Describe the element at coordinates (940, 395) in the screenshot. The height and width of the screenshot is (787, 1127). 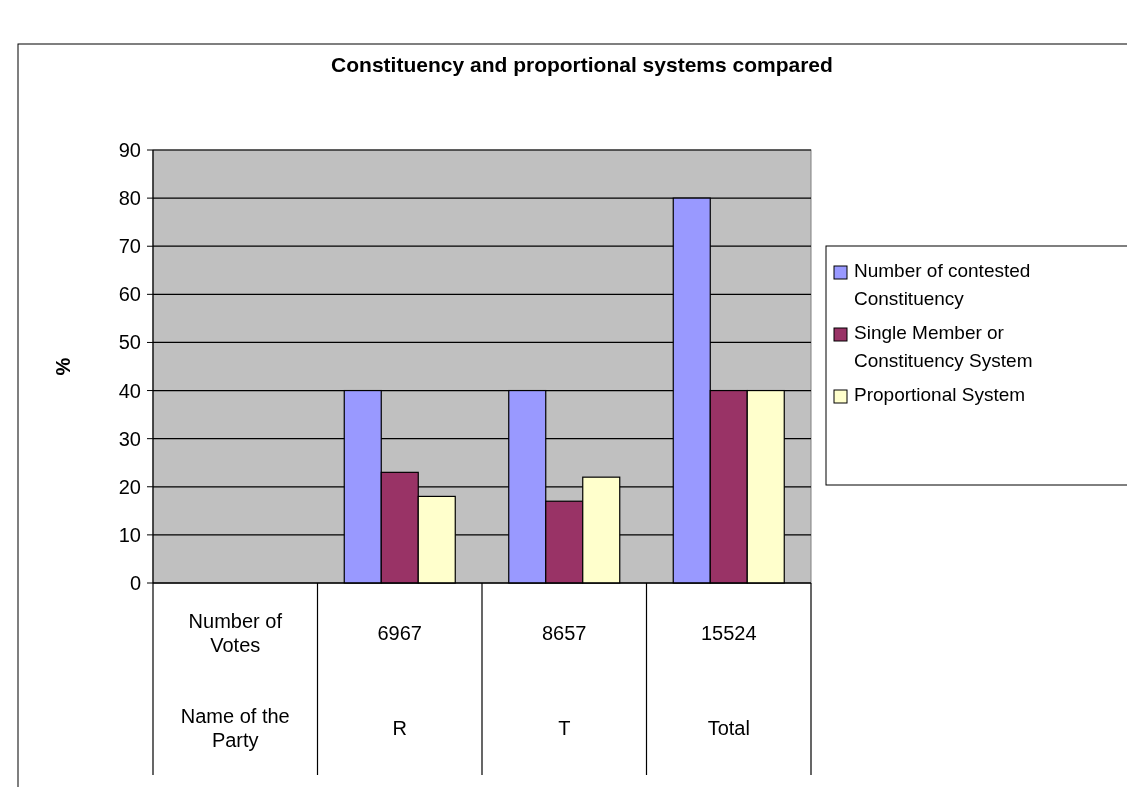
I see `legend-label: Proportional System` at that location.